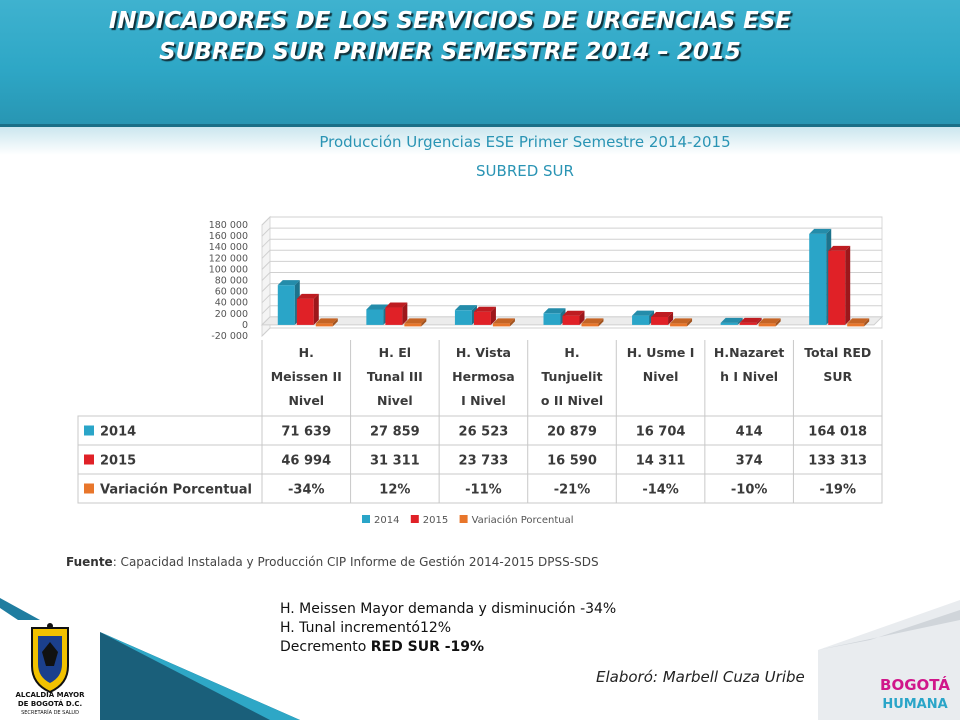 The height and width of the screenshot is (720, 960). Describe the element at coordinates (837, 461) in the screenshot. I see `data-label: 133 313` at that location.